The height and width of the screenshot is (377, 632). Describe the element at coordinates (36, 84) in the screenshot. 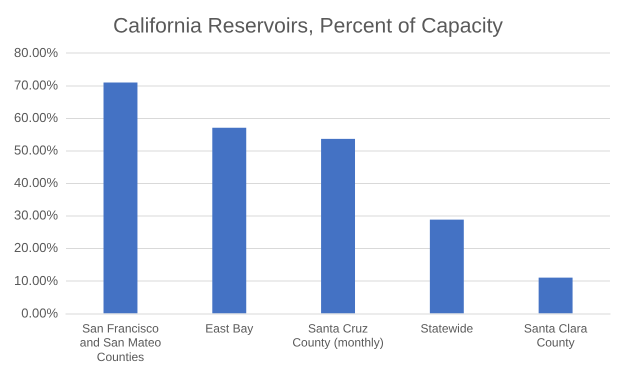

I see `y-tick-label: 70.00%` at that location.